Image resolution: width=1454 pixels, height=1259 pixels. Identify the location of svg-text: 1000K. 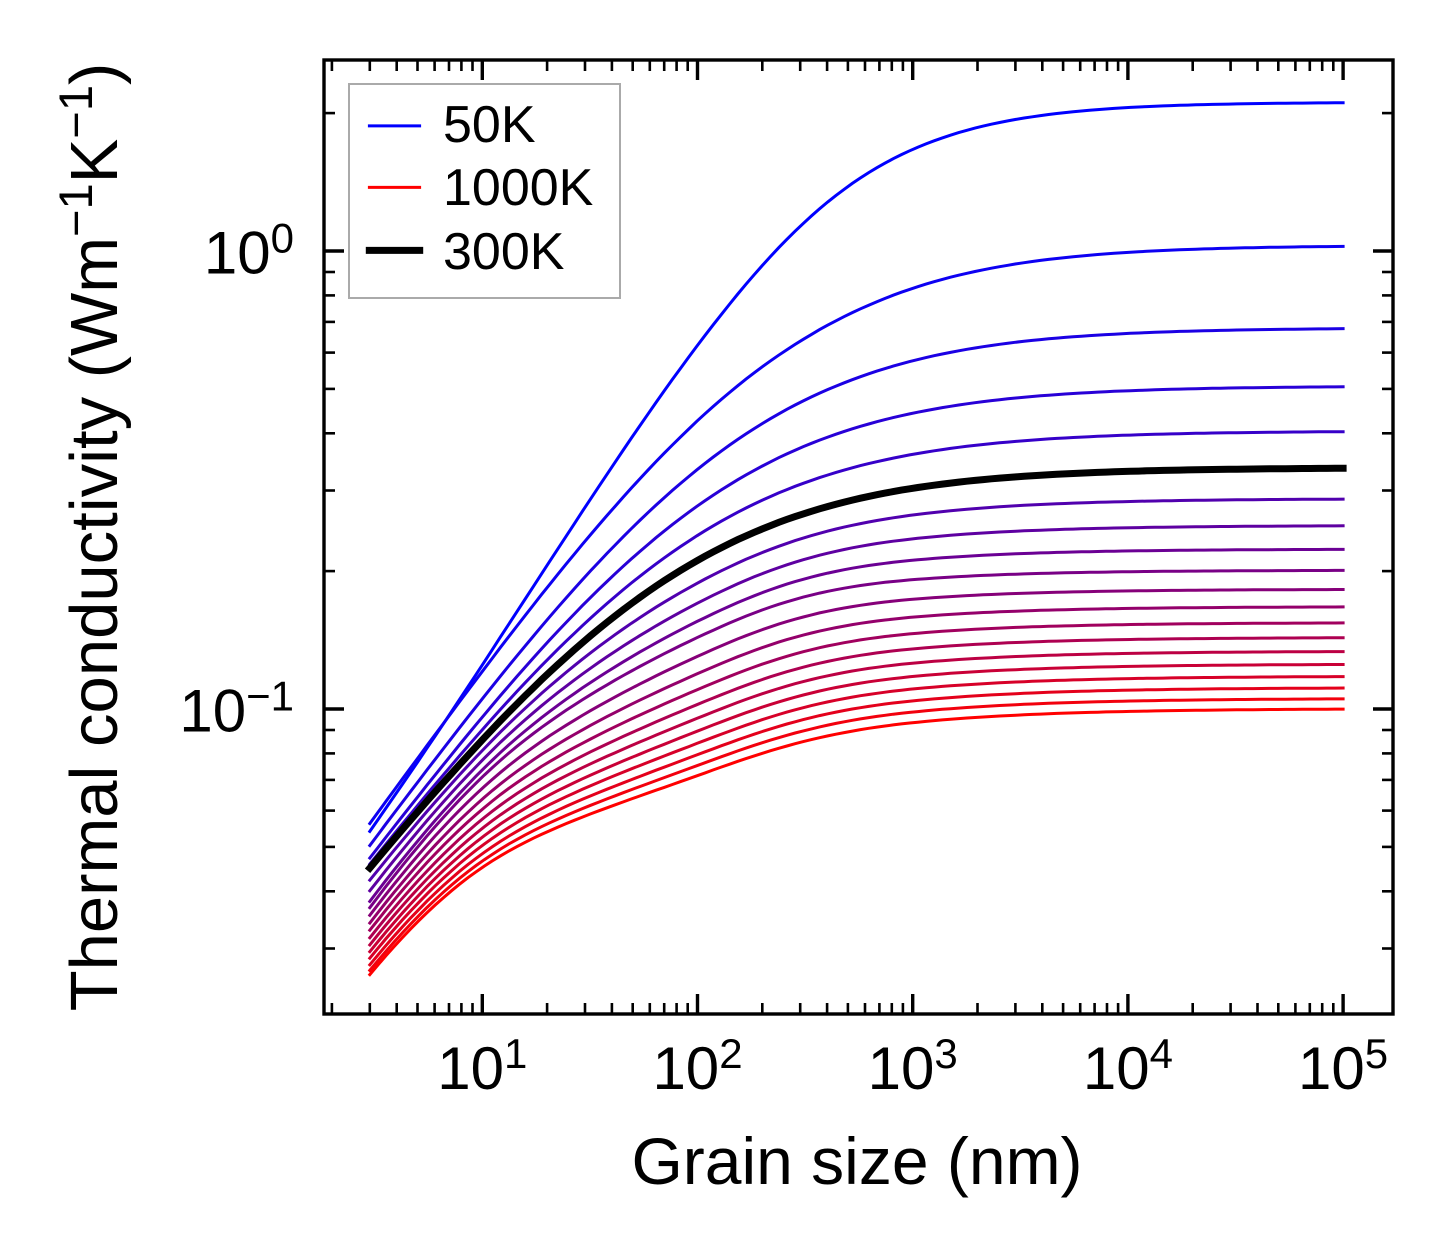
(518, 188).